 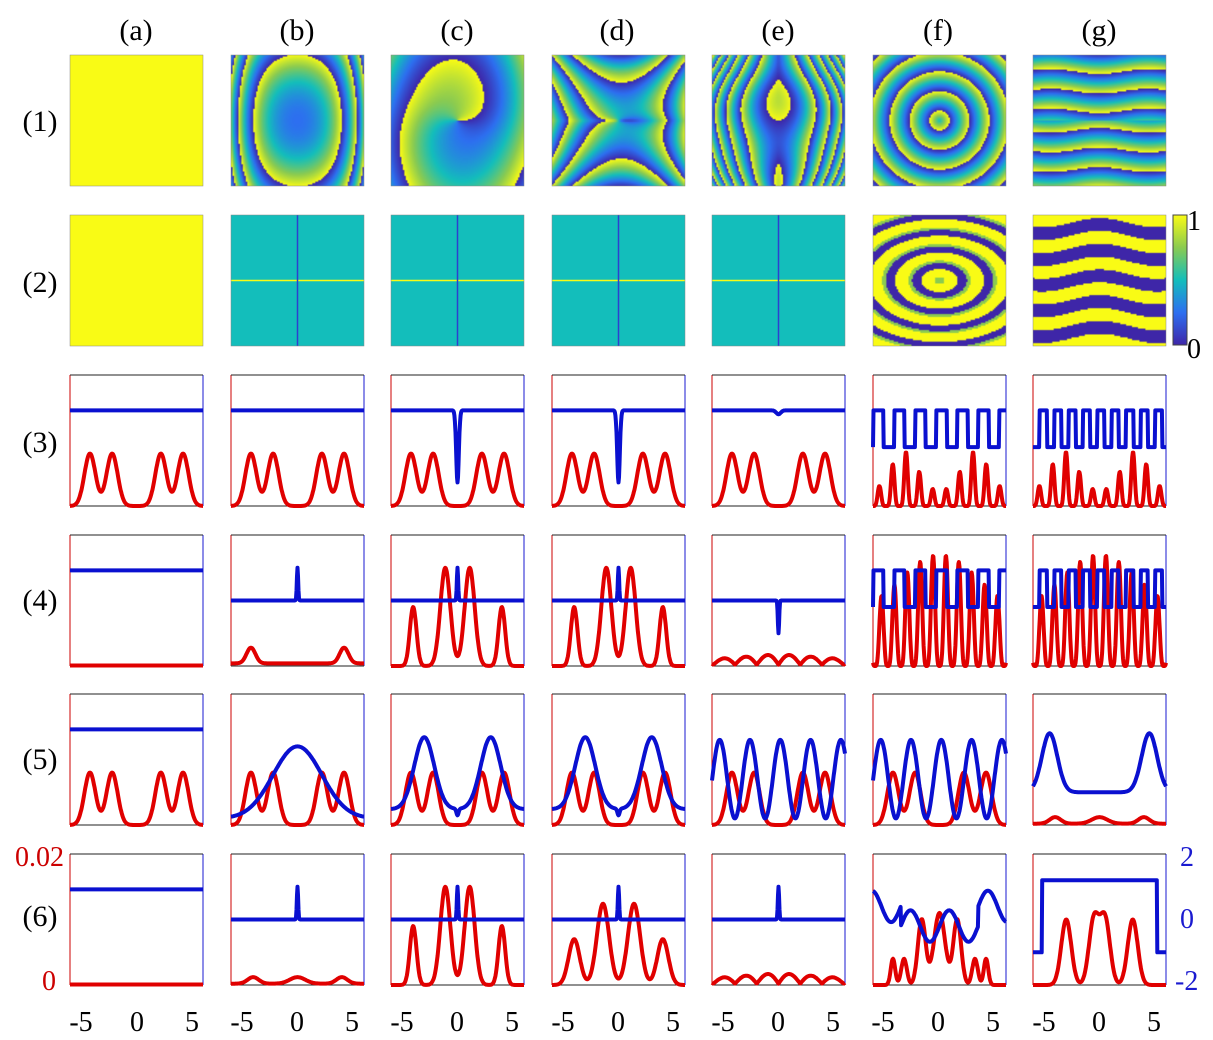 I want to click on row-label-5: (5), so click(x=40, y=759).